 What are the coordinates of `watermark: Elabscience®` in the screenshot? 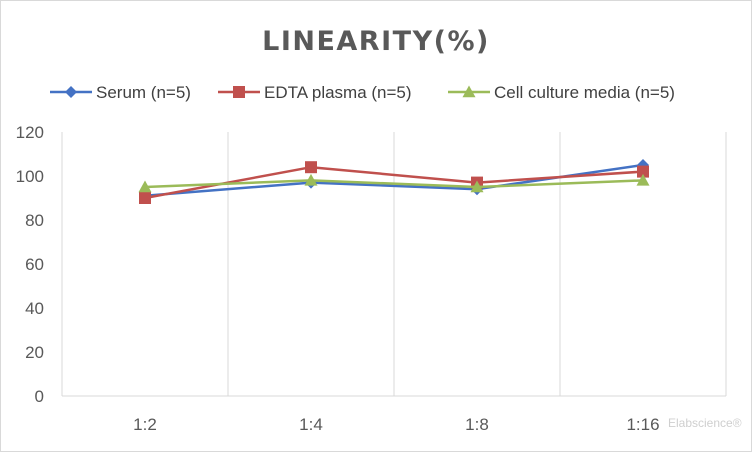 It's located at (705, 423).